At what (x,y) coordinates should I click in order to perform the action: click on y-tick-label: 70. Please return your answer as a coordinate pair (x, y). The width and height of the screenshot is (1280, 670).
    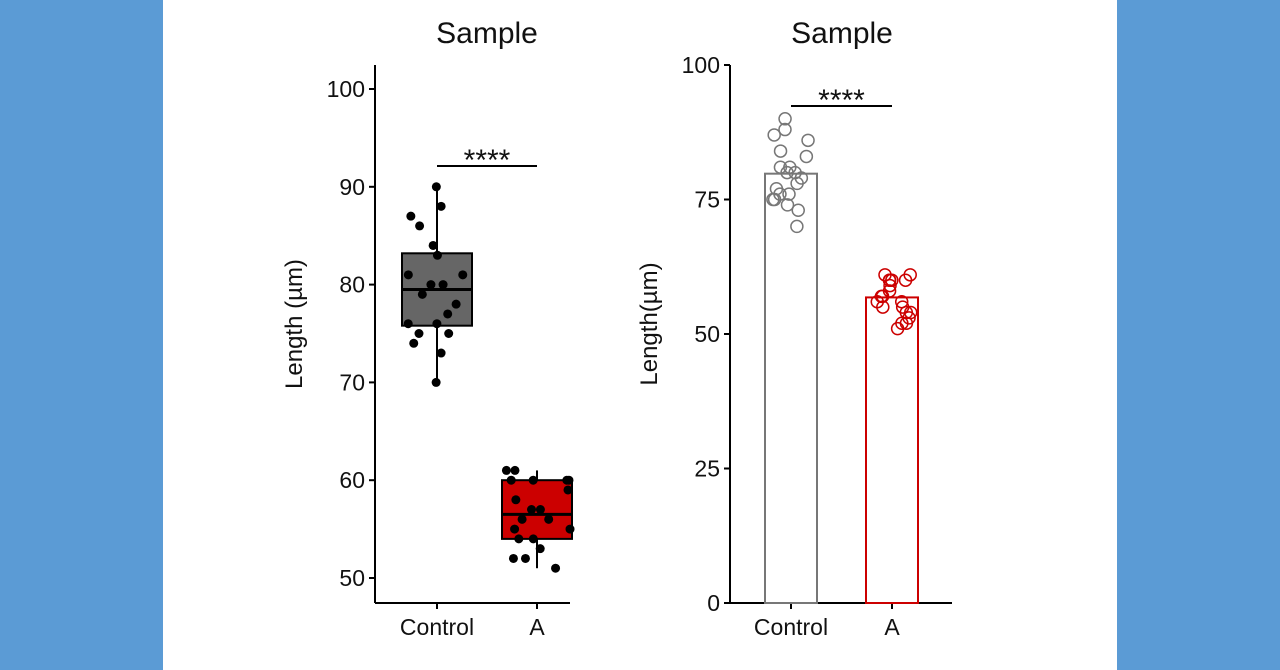
    Looking at the image, I should click on (352, 382).